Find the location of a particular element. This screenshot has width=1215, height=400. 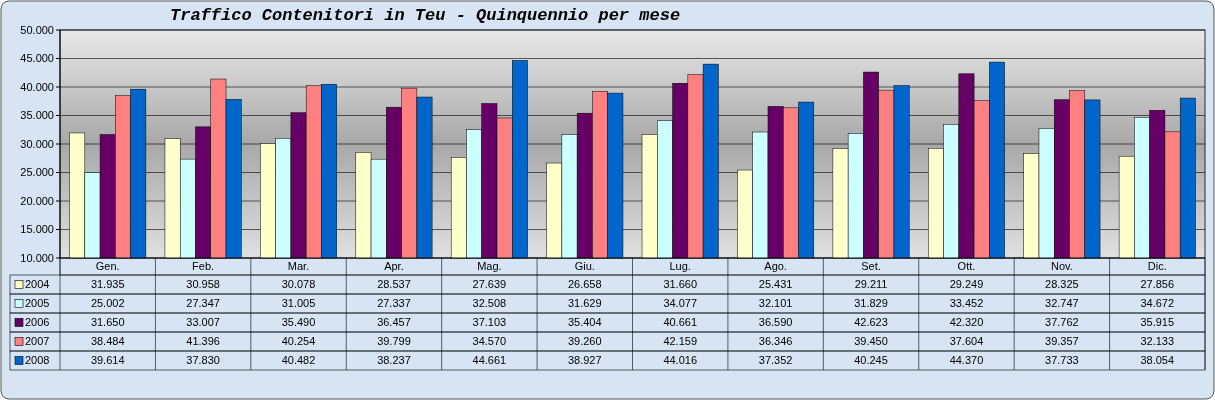

data-label: 42.623 is located at coordinates (871, 322).